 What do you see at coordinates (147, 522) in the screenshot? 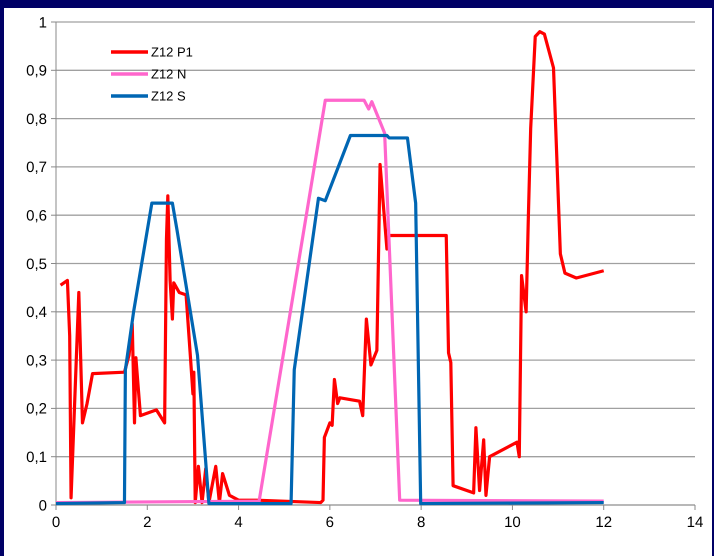
I see `x-tick-label: 2` at bounding box center [147, 522].